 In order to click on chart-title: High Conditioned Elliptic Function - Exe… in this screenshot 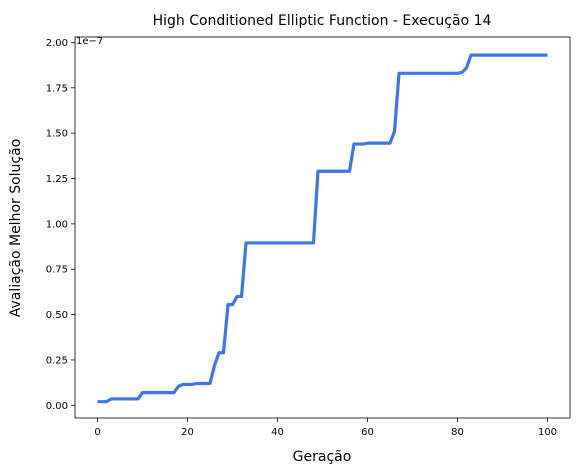, I will do `click(322, 21)`.